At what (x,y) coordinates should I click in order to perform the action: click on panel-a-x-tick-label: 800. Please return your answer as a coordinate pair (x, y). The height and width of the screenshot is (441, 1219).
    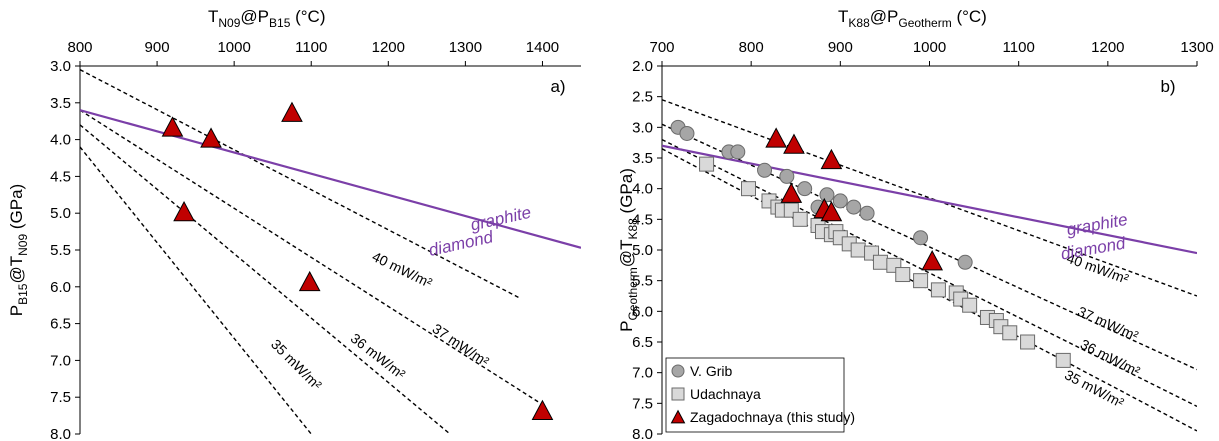
    Looking at the image, I should click on (79, 47).